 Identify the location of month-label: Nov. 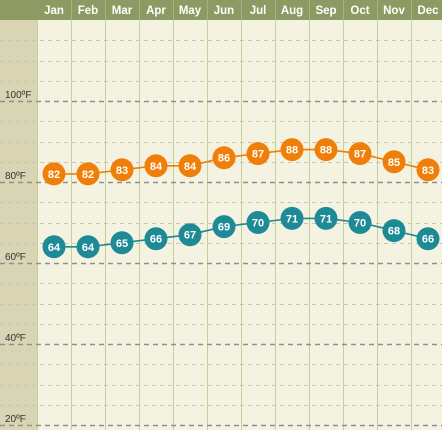
(394, 11).